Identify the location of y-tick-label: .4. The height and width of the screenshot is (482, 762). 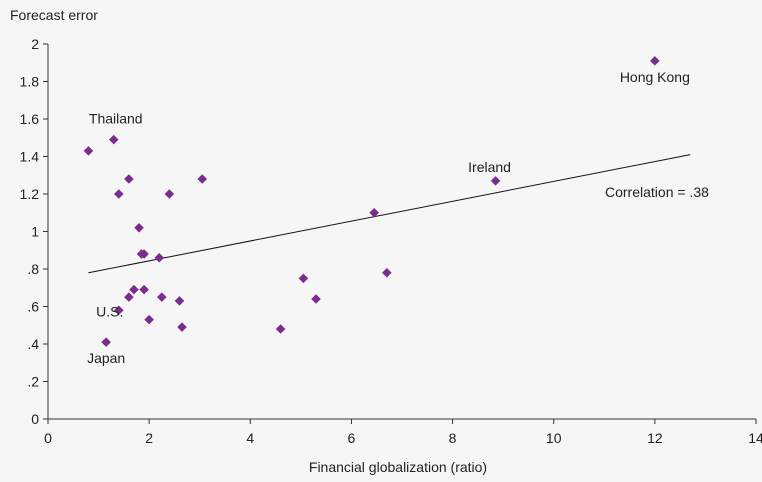
(33, 344).